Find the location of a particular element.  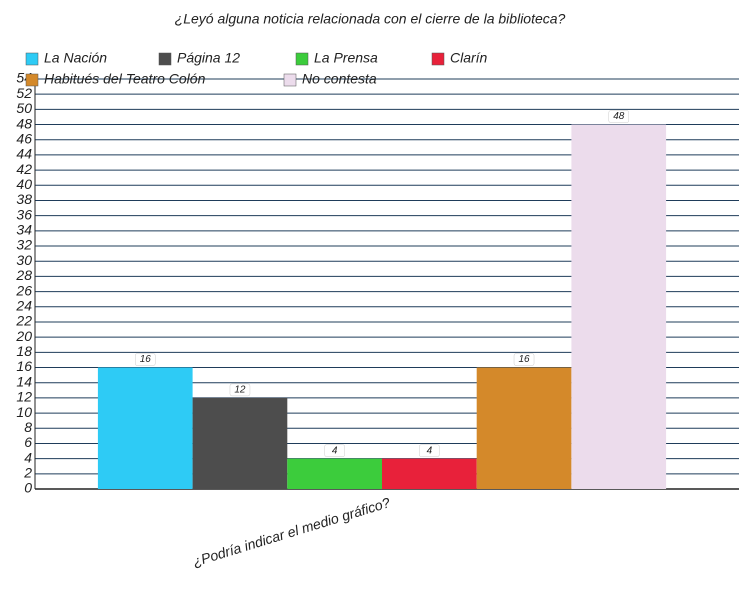

y-tick-label: 12 is located at coordinates (24, 397).